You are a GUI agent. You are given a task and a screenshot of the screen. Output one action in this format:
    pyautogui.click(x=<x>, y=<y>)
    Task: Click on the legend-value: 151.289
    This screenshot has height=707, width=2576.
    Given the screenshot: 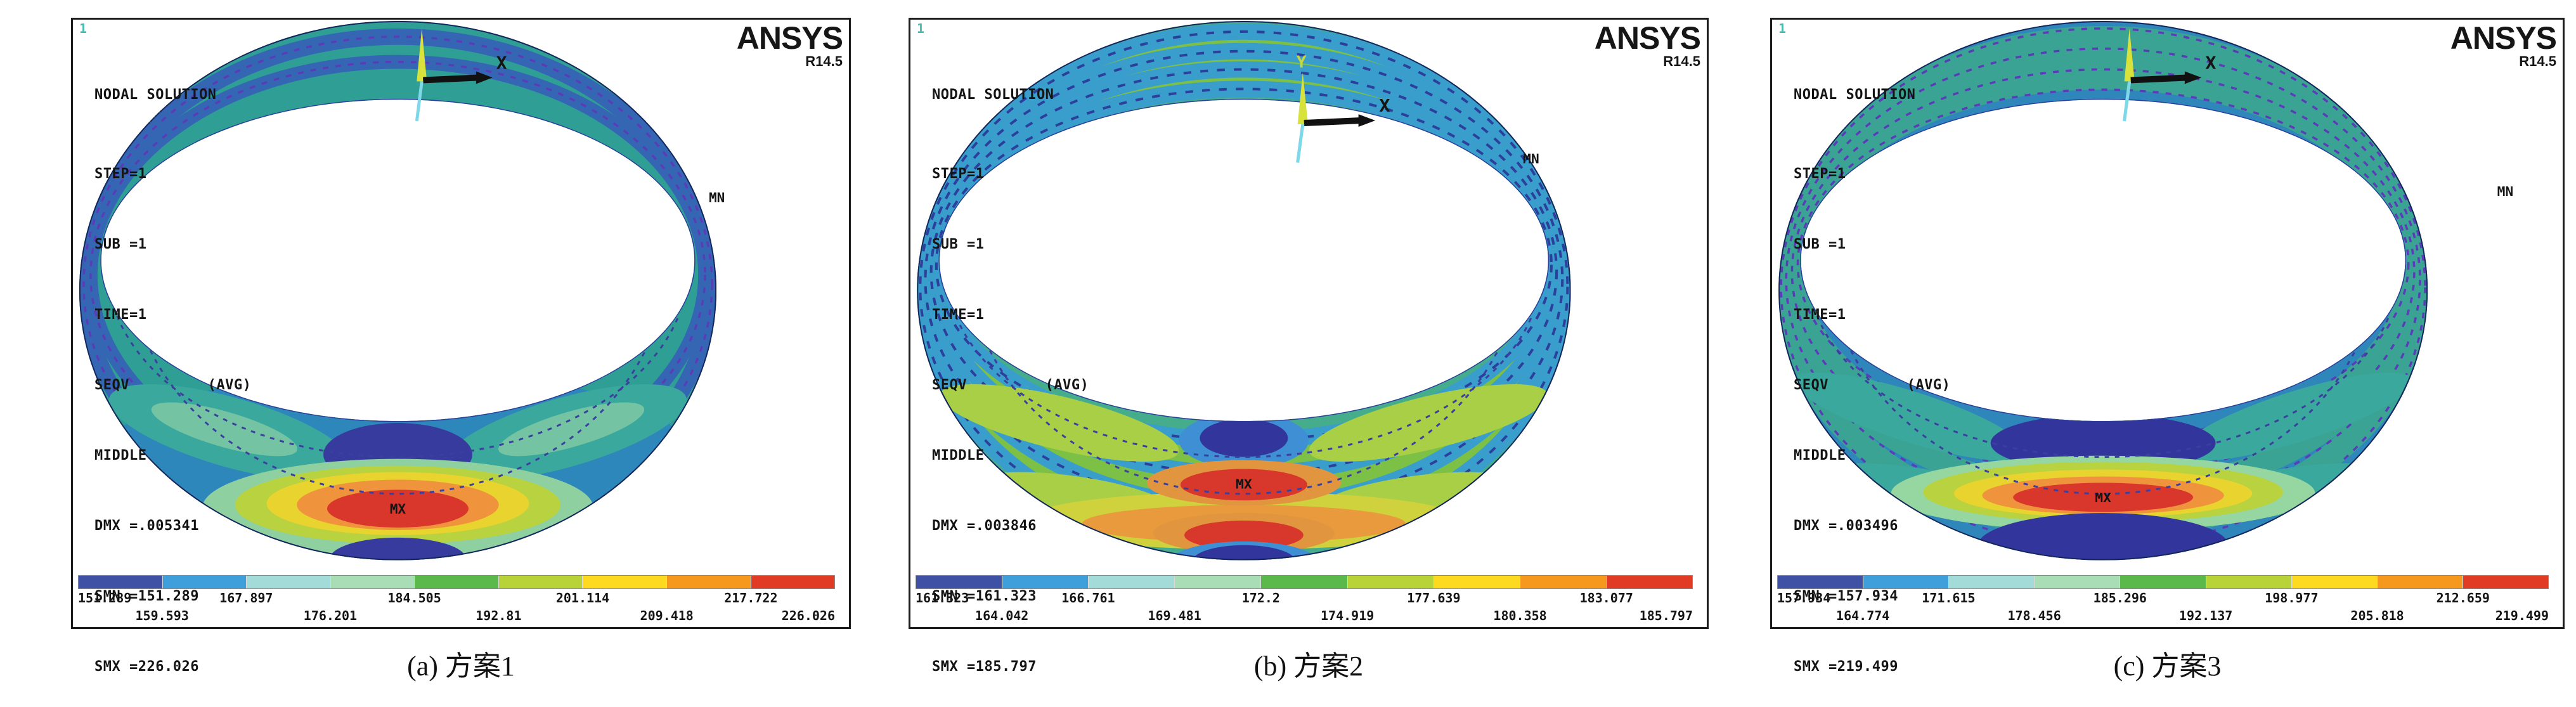 What is the action you would take?
    pyautogui.click(x=105, y=598)
    